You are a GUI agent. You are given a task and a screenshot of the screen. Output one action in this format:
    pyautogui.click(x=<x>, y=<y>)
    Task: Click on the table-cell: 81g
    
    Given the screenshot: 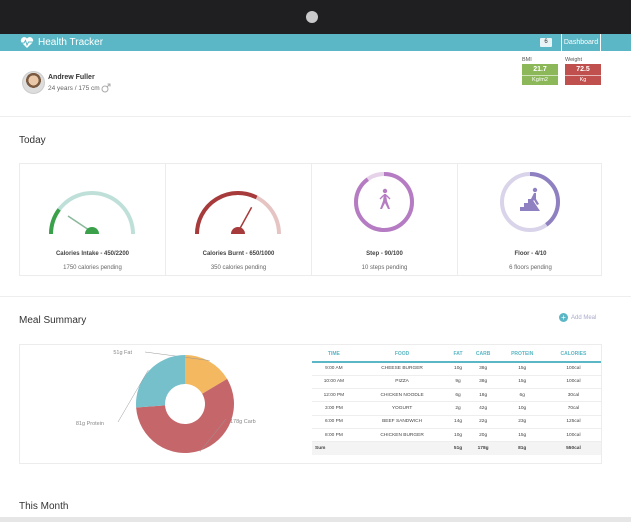 What is the action you would take?
    pyautogui.click(x=522, y=448)
    